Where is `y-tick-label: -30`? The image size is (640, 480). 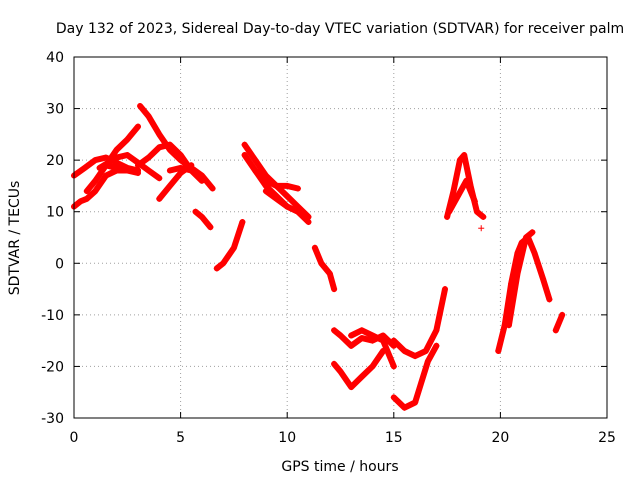 y-tick-label: -30 is located at coordinates (52, 419).